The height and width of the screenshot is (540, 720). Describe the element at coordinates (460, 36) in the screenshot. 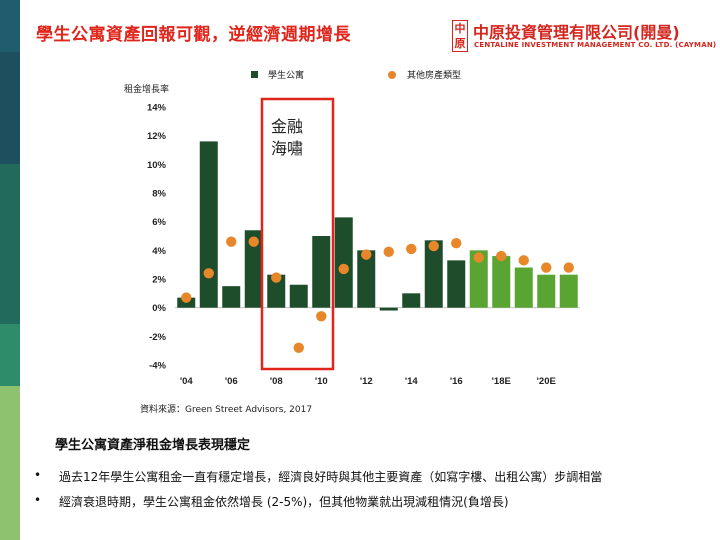

I see `logo-mark: 中原` at that location.